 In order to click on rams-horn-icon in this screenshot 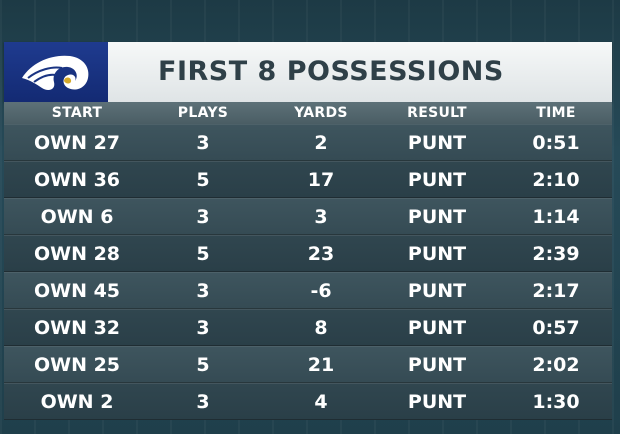, I will do `click(55, 72)`.